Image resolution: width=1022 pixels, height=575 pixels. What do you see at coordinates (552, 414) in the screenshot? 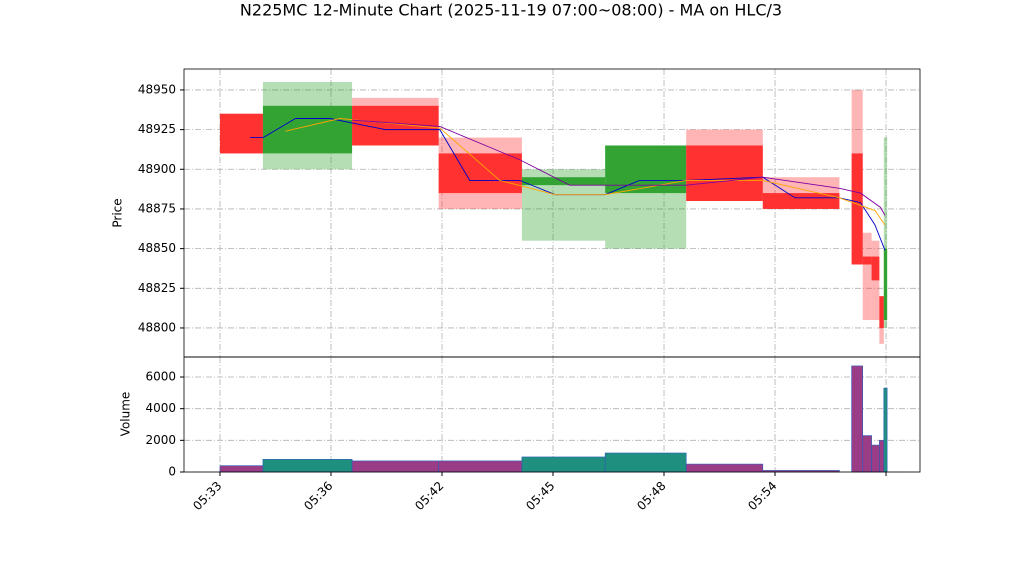
I see `volume-panel-frame` at bounding box center [552, 414].